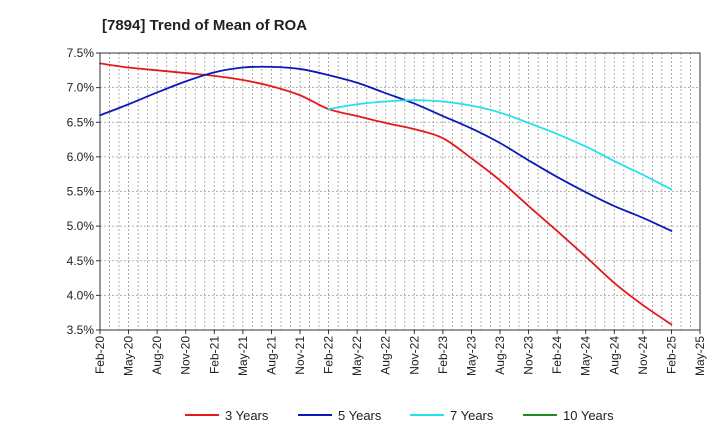 The width and height of the screenshot is (720, 445). Describe the element at coordinates (81, 157) in the screenshot. I see `y-tick-label: 6.0%` at that location.